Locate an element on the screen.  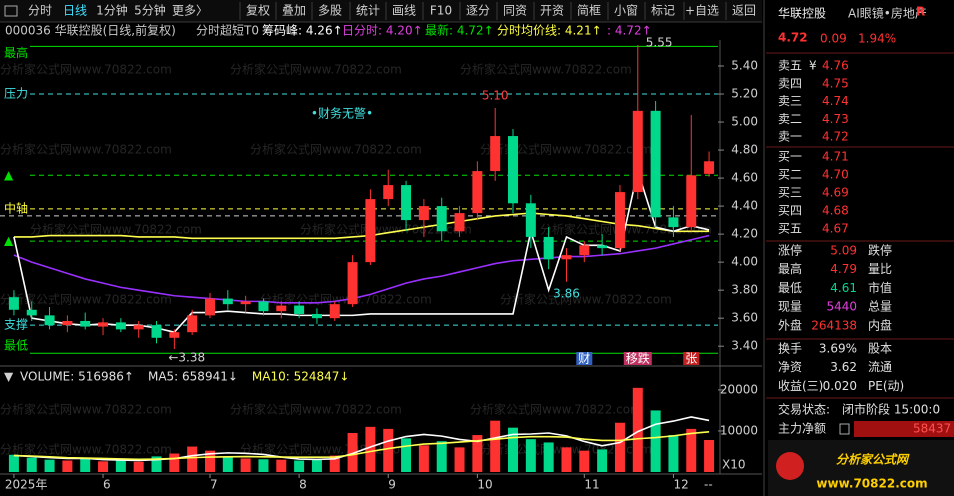
stat-label: 股本 is located at coordinates (880, 349).